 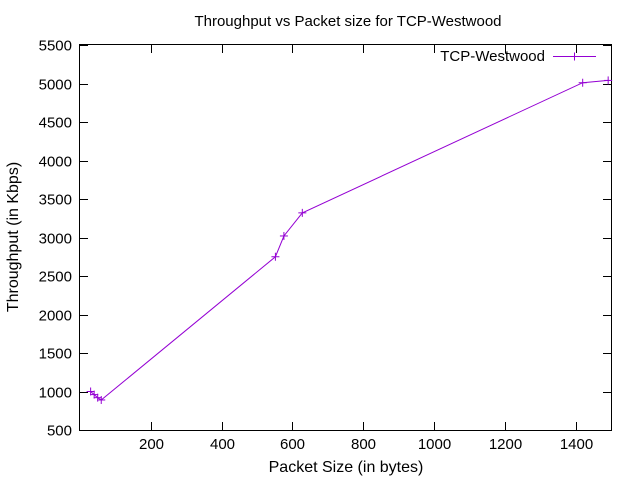 What do you see at coordinates (505, 444) in the screenshot?
I see `x-tick-label: 1200` at bounding box center [505, 444].